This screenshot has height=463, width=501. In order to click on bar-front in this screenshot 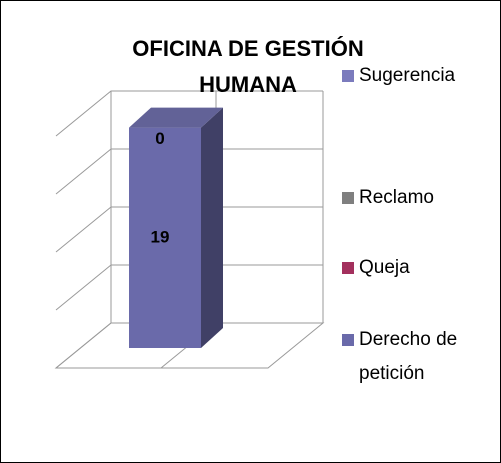, I will do `click(165, 237)`.